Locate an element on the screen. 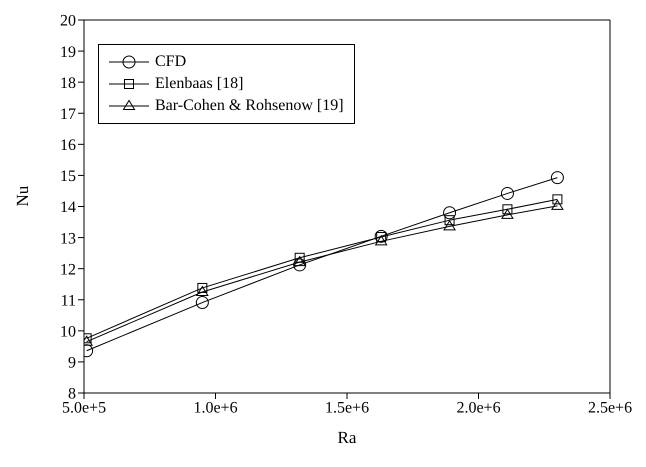 The width and height of the screenshot is (646, 467). legend-label: Bar-Cohen & Rohsenow [19] is located at coordinates (249, 106).